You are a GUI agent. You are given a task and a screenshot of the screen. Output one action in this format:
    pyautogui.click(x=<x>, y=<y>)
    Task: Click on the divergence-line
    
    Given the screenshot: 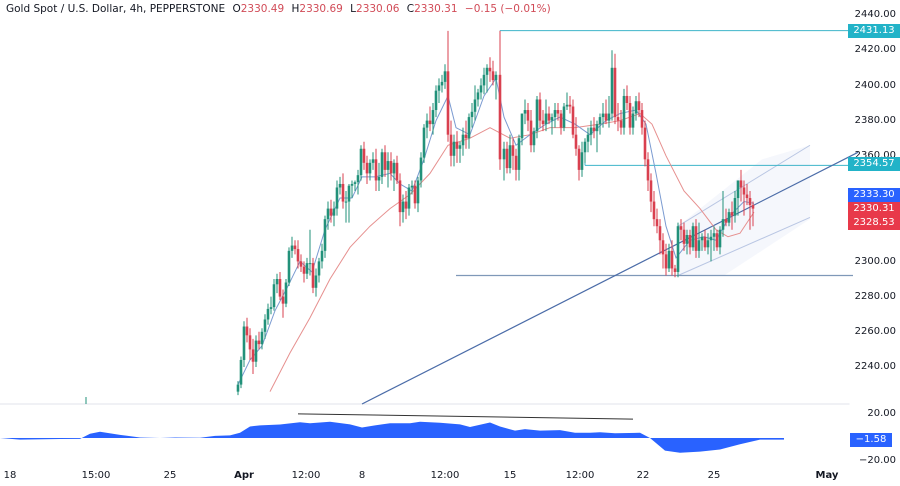 What is the action you would take?
    pyautogui.click(x=465, y=416)
    